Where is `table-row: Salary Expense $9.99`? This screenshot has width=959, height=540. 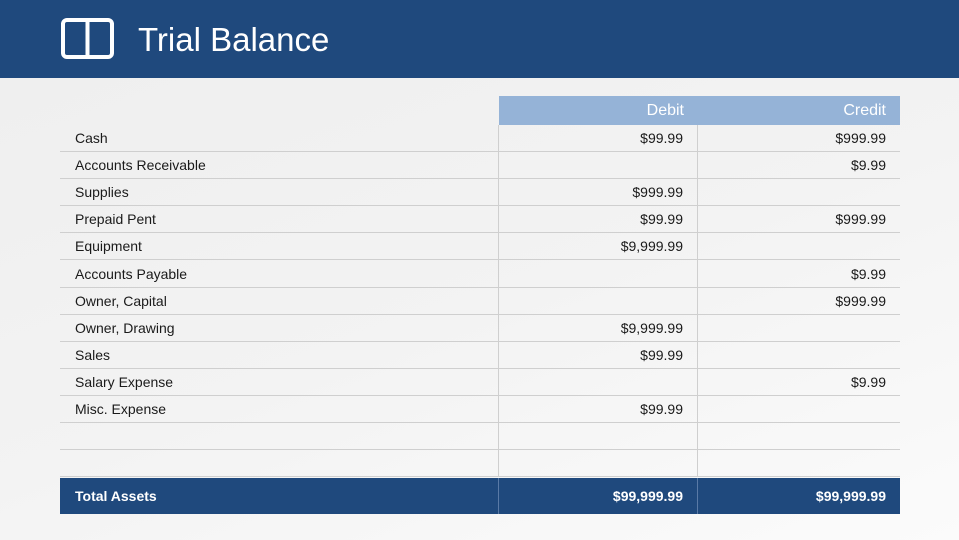 table-row: Salary Expense $9.99 is located at coordinates (480, 382).